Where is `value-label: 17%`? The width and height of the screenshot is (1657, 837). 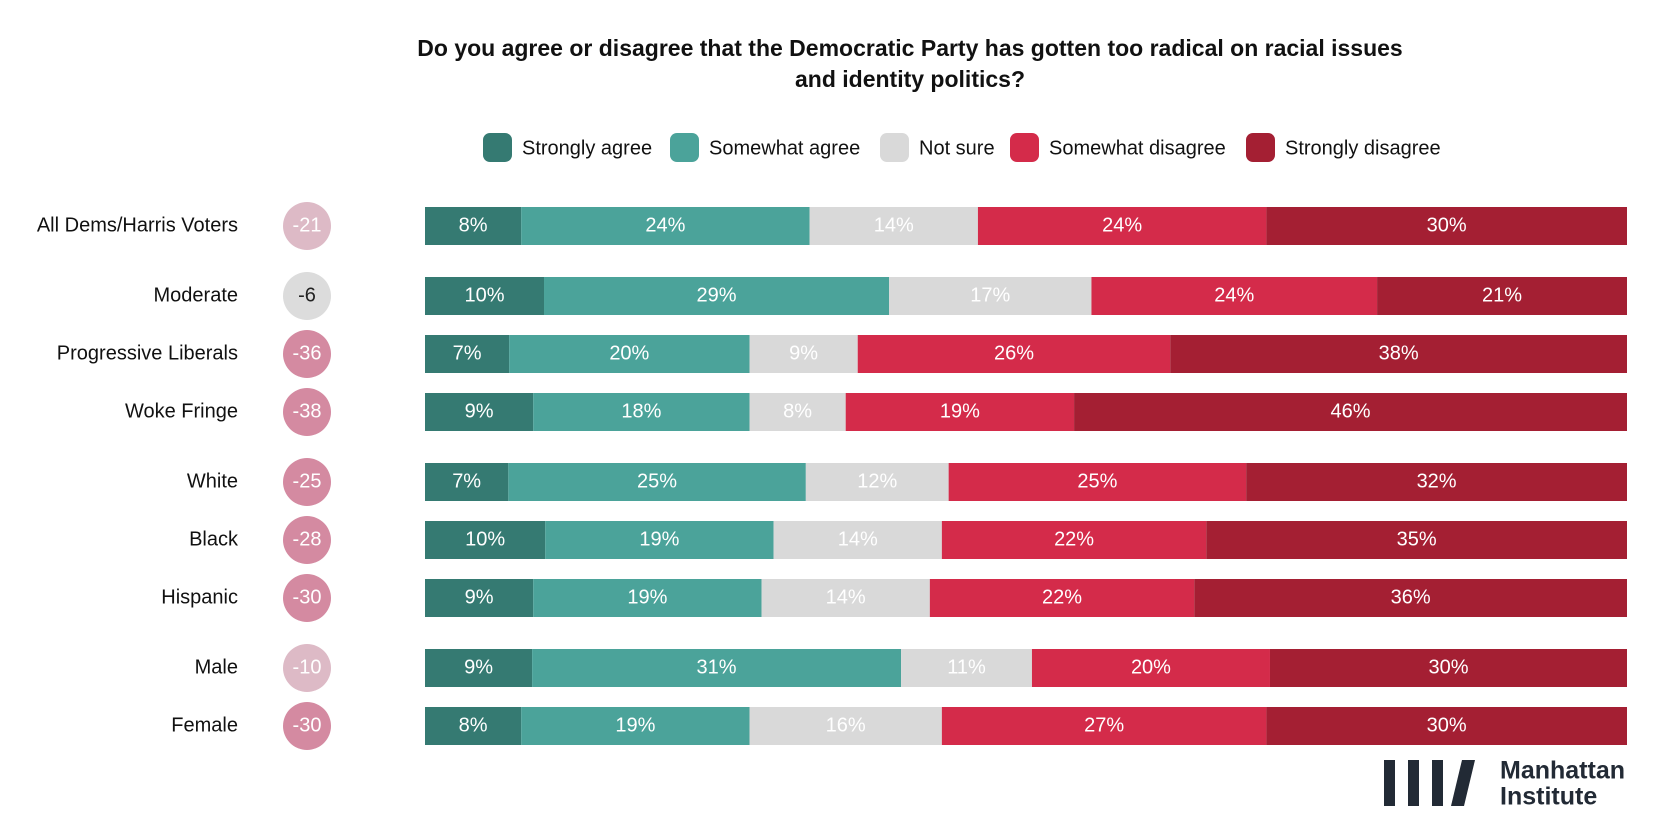 value-label: 17% is located at coordinates (990, 295).